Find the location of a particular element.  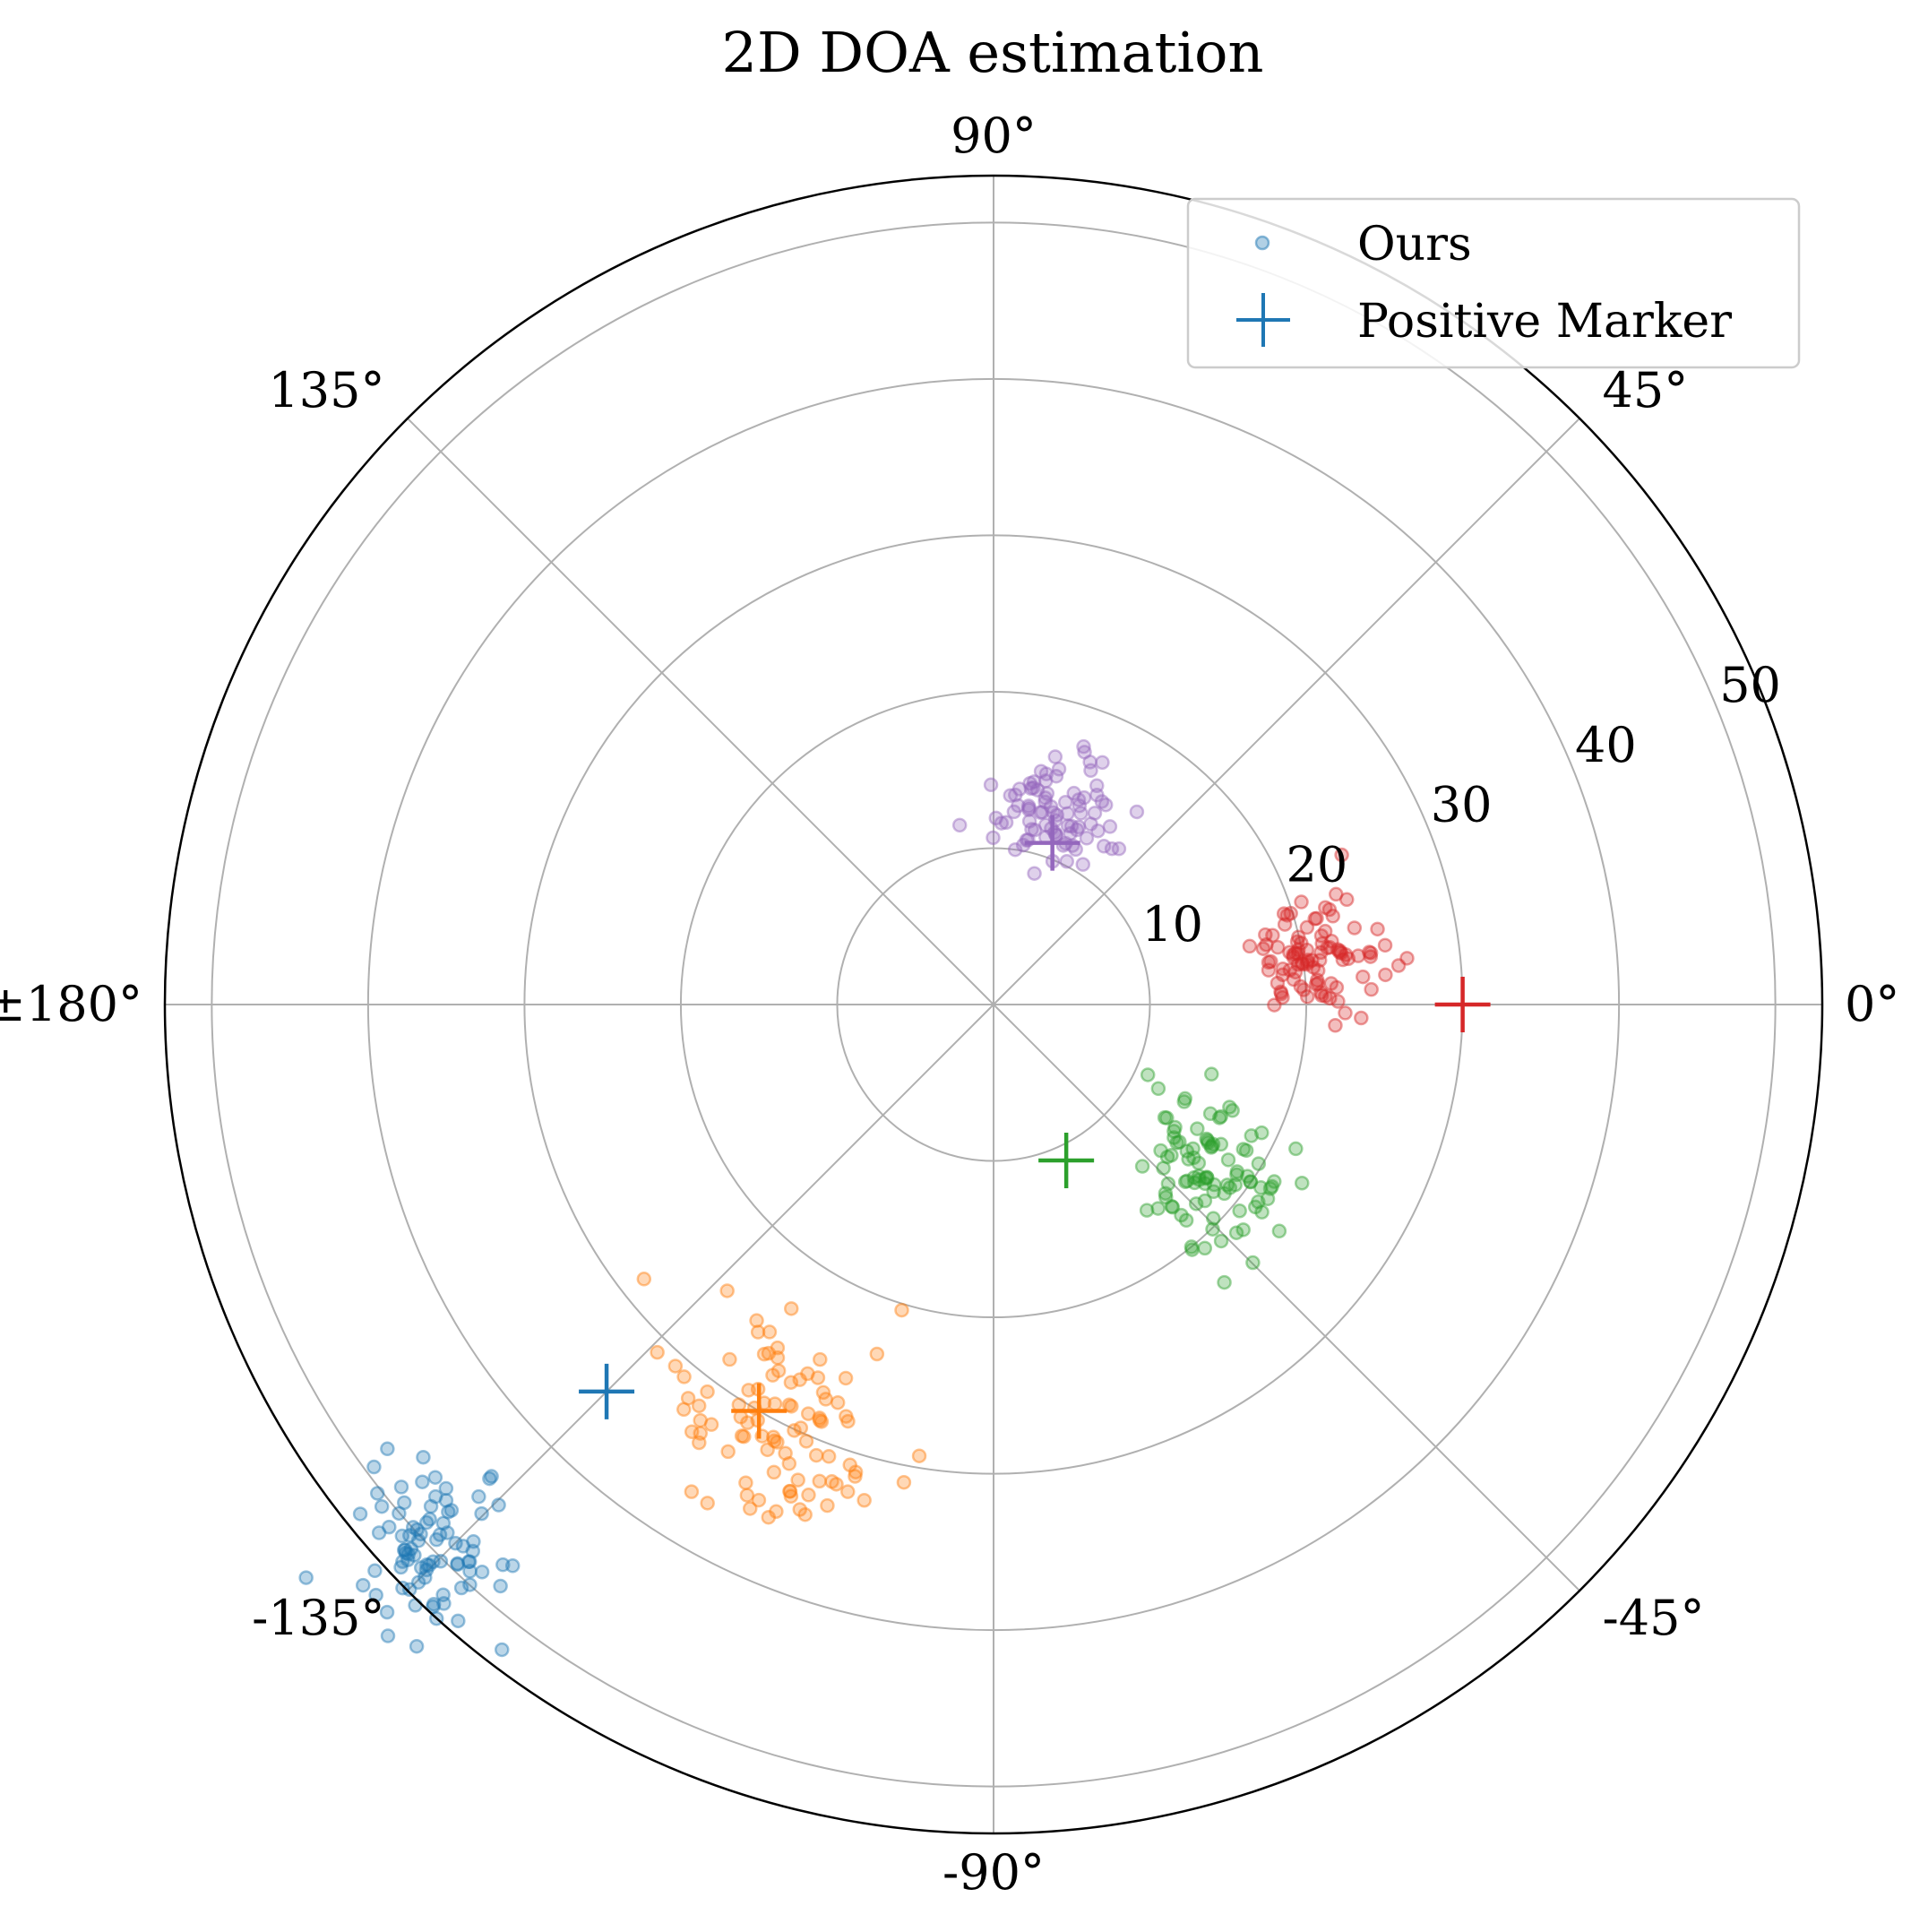

theta-tick-label: -135° is located at coordinates (318, 1618).